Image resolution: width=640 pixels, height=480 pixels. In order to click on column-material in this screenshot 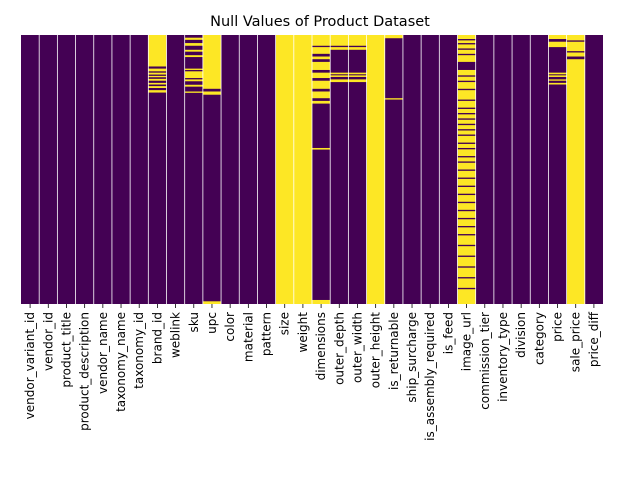, I will do `click(248, 169)`.